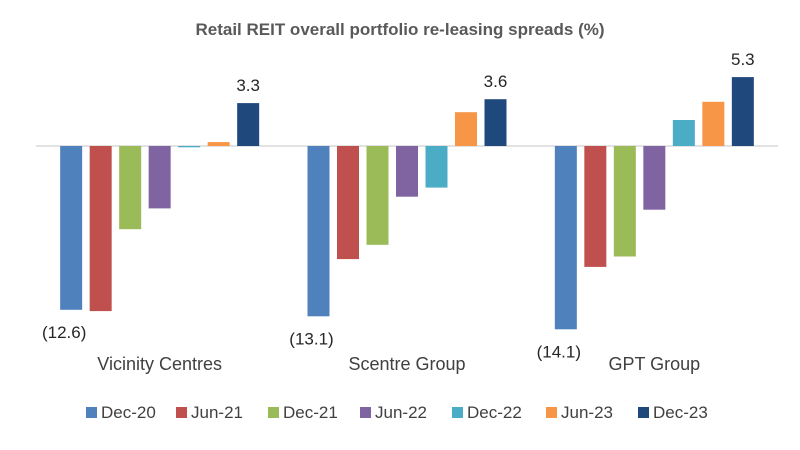 This screenshot has height=450, width=800. I want to click on legend-item-dec-22: Dec-22, so click(487, 412).